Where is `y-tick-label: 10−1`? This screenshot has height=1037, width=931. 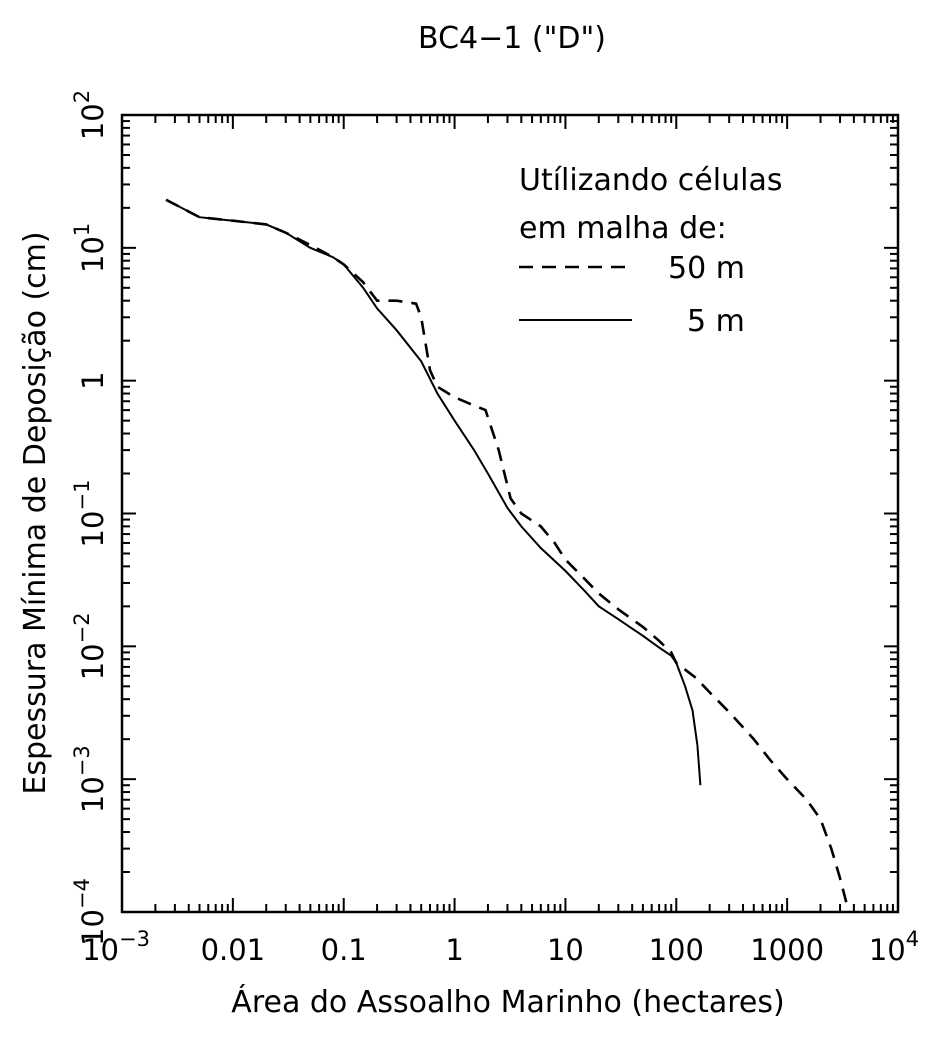 y-tick-label: 10−1 is located at coordinates (90, 514).